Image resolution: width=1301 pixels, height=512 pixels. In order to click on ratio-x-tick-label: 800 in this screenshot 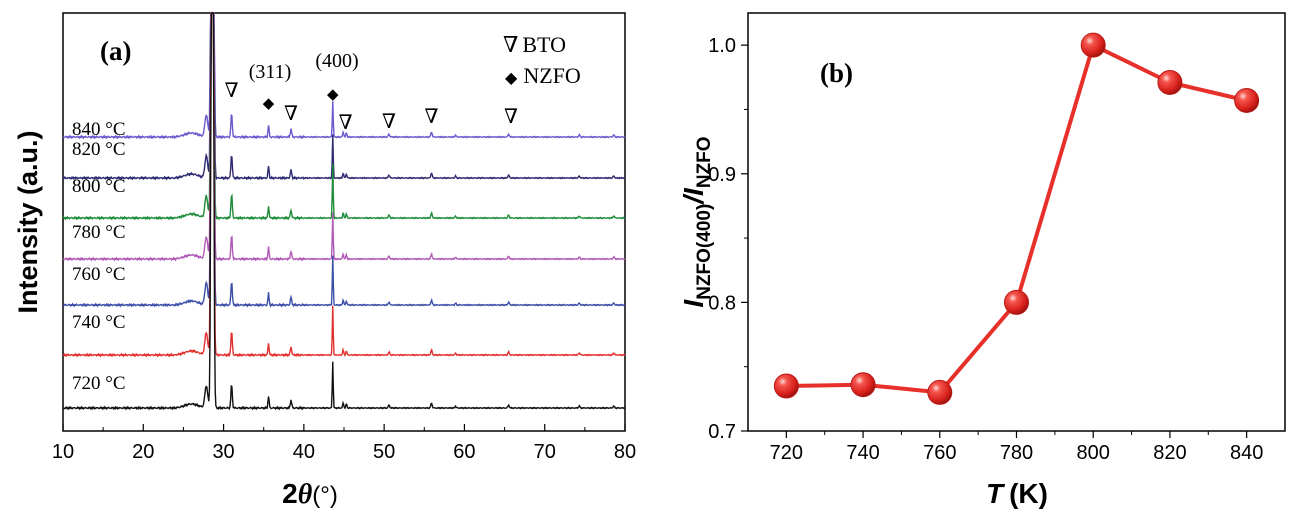, I will do `click(1093, 453)`.